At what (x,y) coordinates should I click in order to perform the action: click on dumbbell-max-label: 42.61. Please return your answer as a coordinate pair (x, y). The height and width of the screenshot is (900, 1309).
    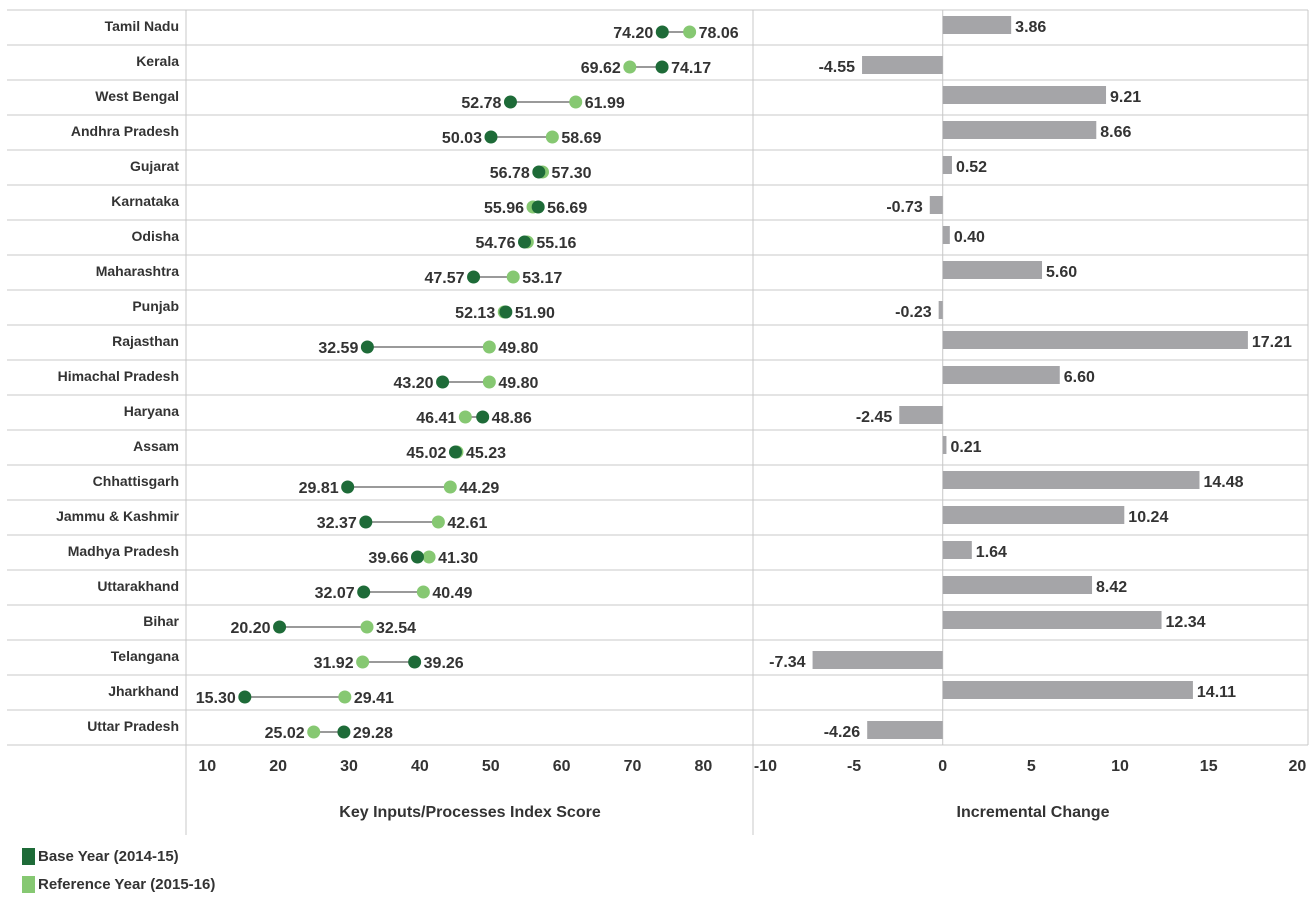
    Looking at the image, I should click on (467, 523).